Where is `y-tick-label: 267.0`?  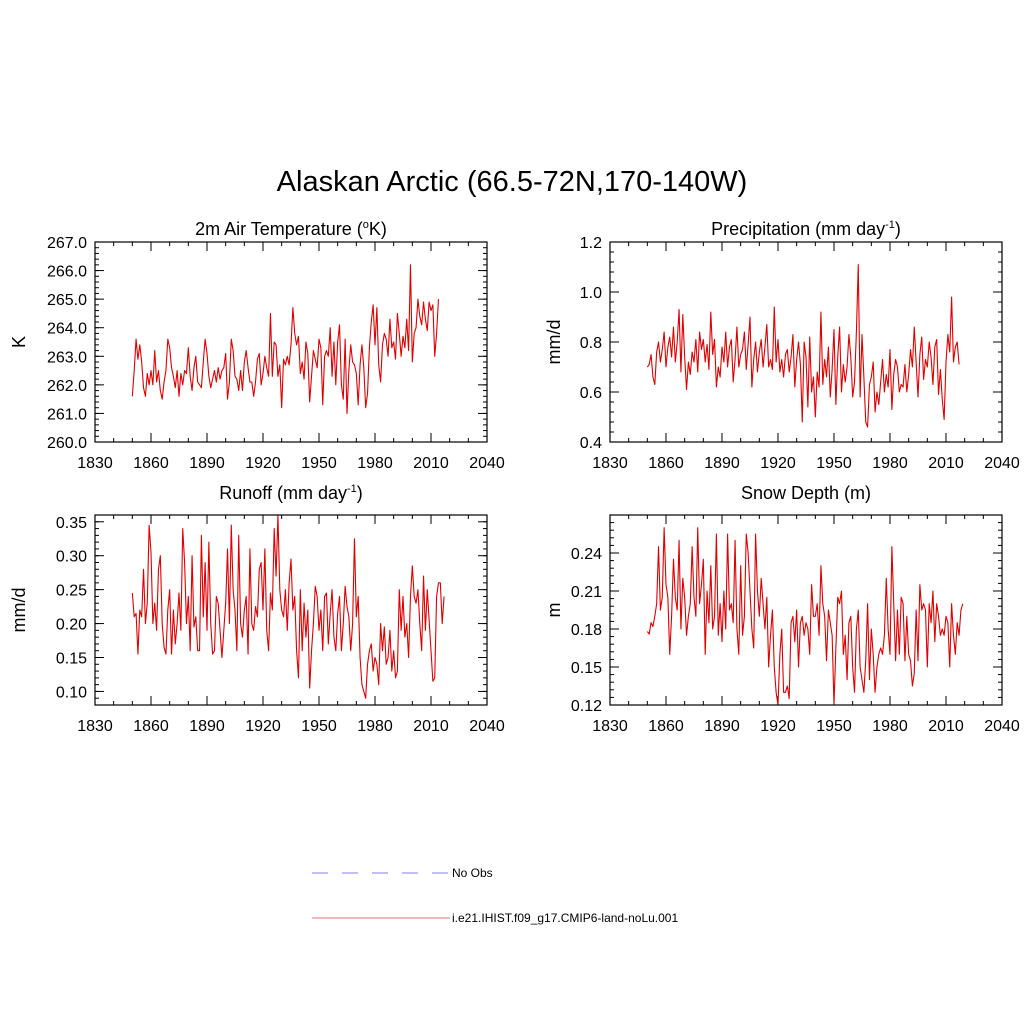
y-tick-label: 267.0 is located at coordinates (67, 243).